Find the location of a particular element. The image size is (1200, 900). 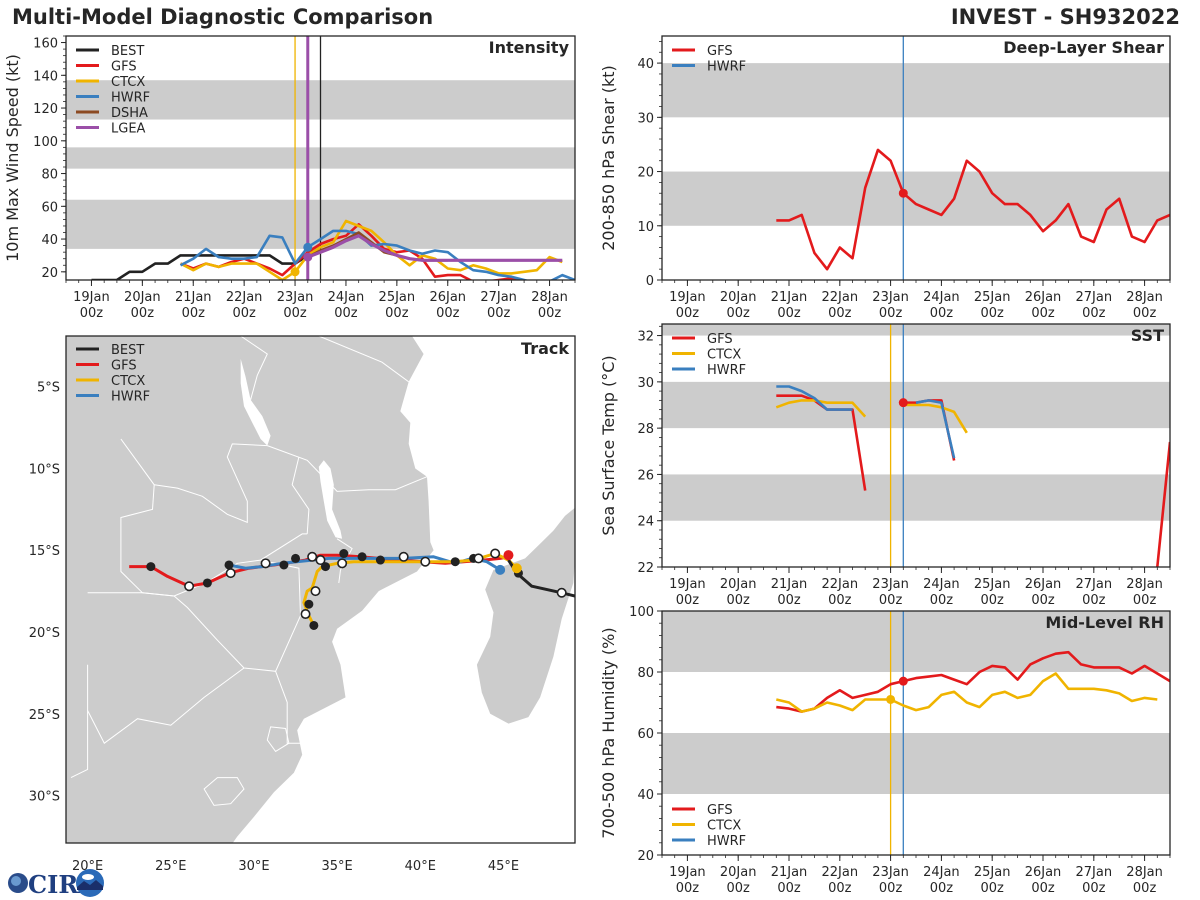

legend-label: CTCX is located at coordinates (128, 381).